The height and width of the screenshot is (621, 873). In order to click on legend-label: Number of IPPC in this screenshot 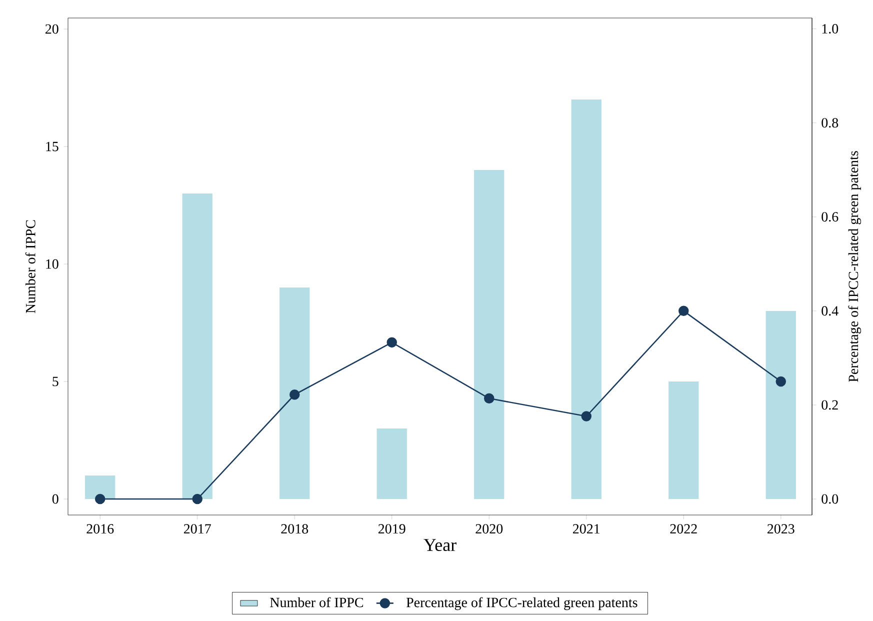, I will do `click(316, 602)`.